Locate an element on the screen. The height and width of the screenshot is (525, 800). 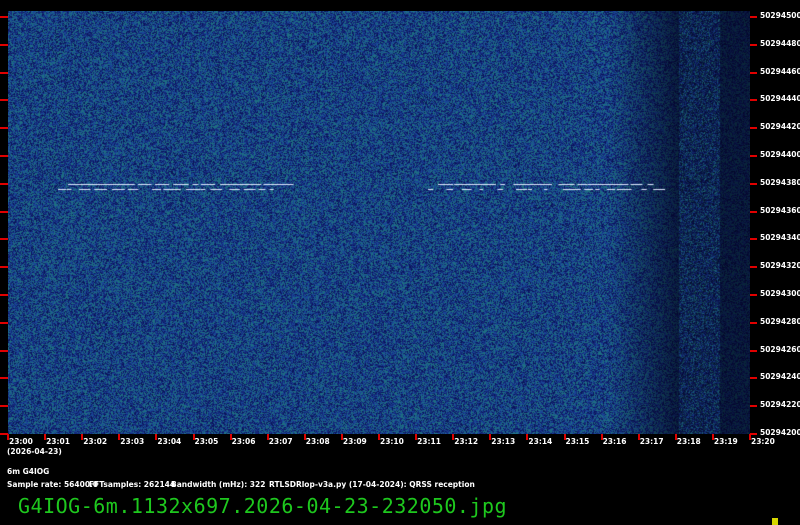
time-label: 23:15 is located at coordinates (577, 441).